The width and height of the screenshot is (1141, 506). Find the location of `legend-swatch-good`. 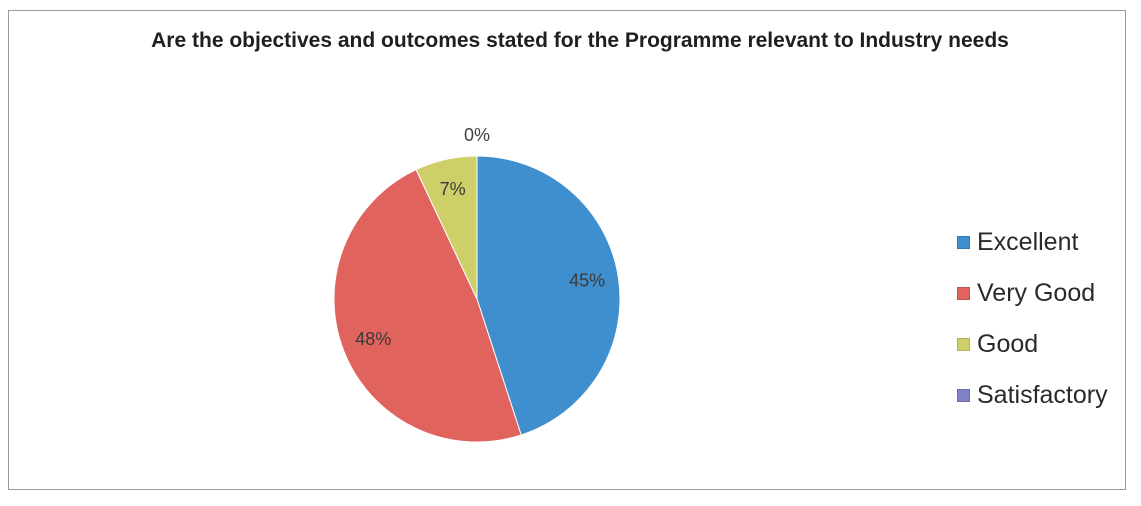

legend-swatch-good is located at coordinates (963, 344).